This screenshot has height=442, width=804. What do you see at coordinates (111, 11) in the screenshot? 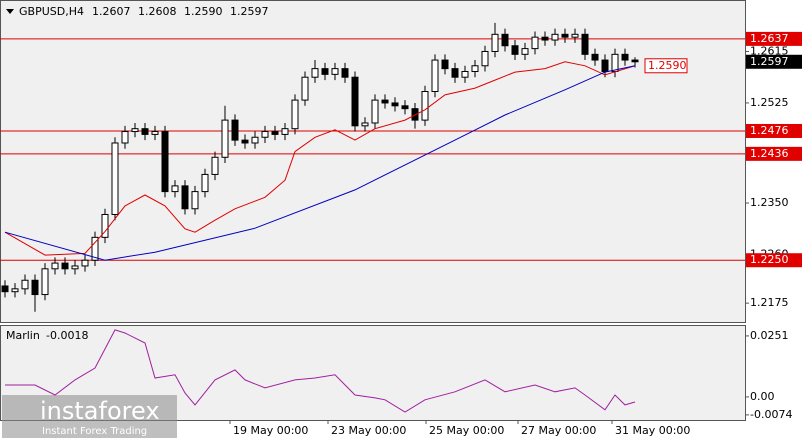
I see `quote-value: 1.2607` at bounding box center [111, 11].